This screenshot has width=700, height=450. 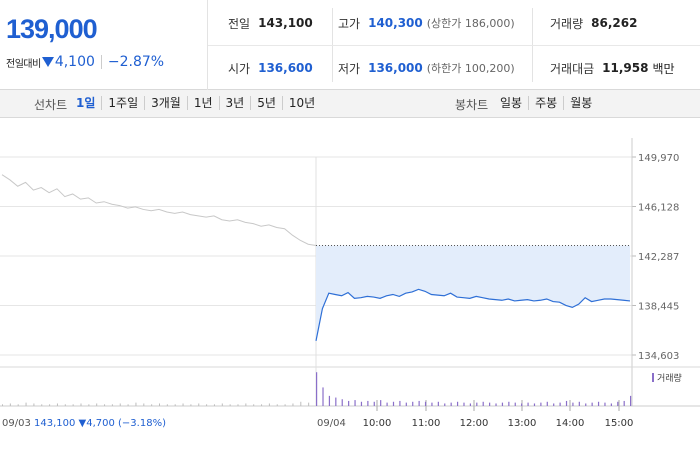 I want to click on y-tick-label: 146,128, so click(x=658, y=208).